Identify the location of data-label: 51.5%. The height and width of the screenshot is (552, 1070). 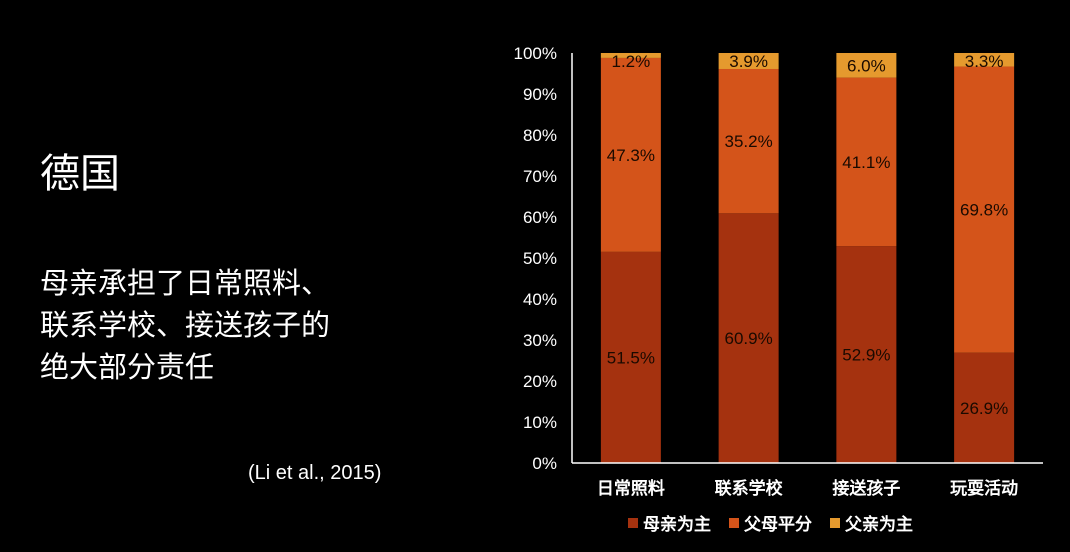
(631, 357).